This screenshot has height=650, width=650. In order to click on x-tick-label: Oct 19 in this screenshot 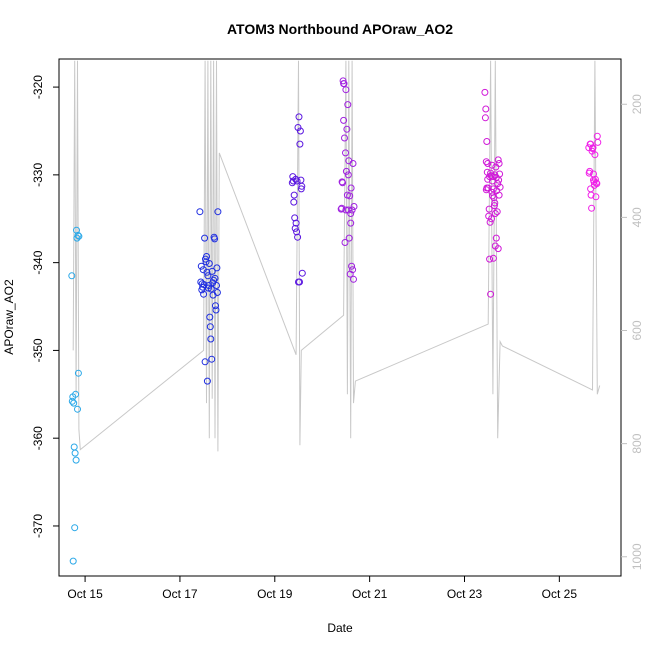, I will do `click(275, 594)`.